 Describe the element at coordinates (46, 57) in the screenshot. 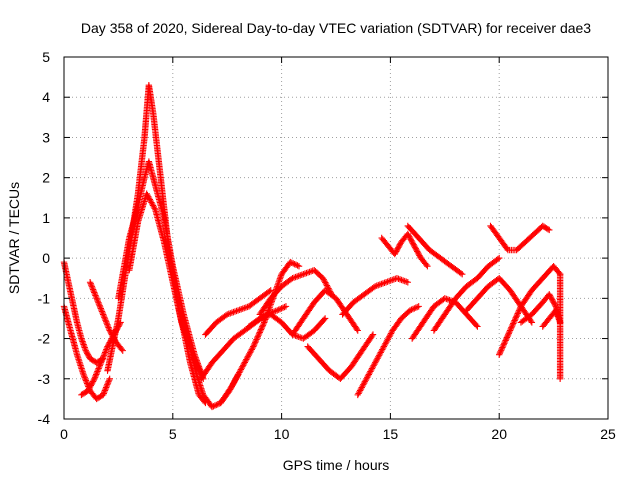

I see `y-tick-label: 5` at that location.